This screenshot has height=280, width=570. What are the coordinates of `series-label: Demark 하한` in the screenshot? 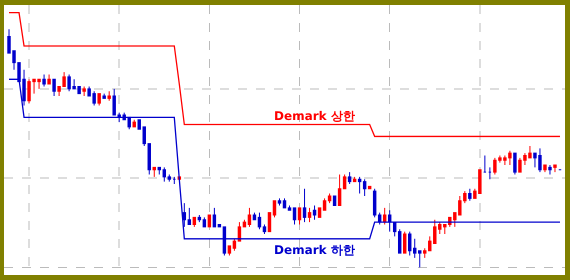 It's located at (314, 250).